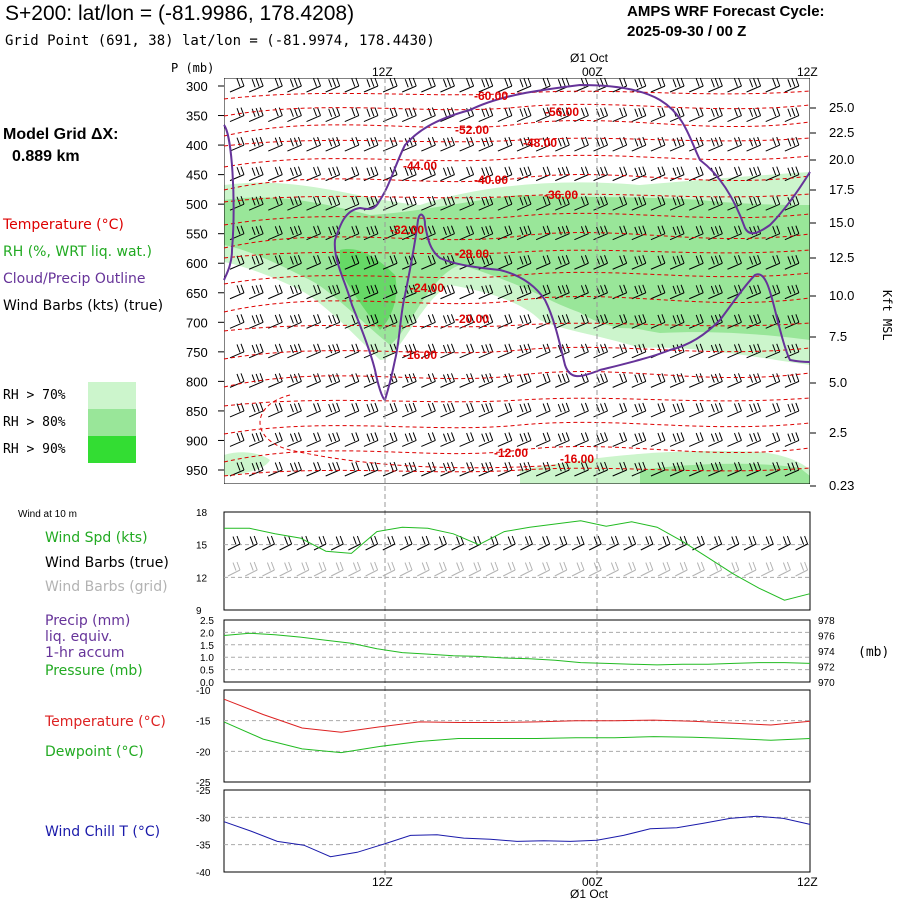  What do you see at coordinates (472, 130) in the screenshot?
I see `contour-label: -52.00` at bounding box center [472, 130].